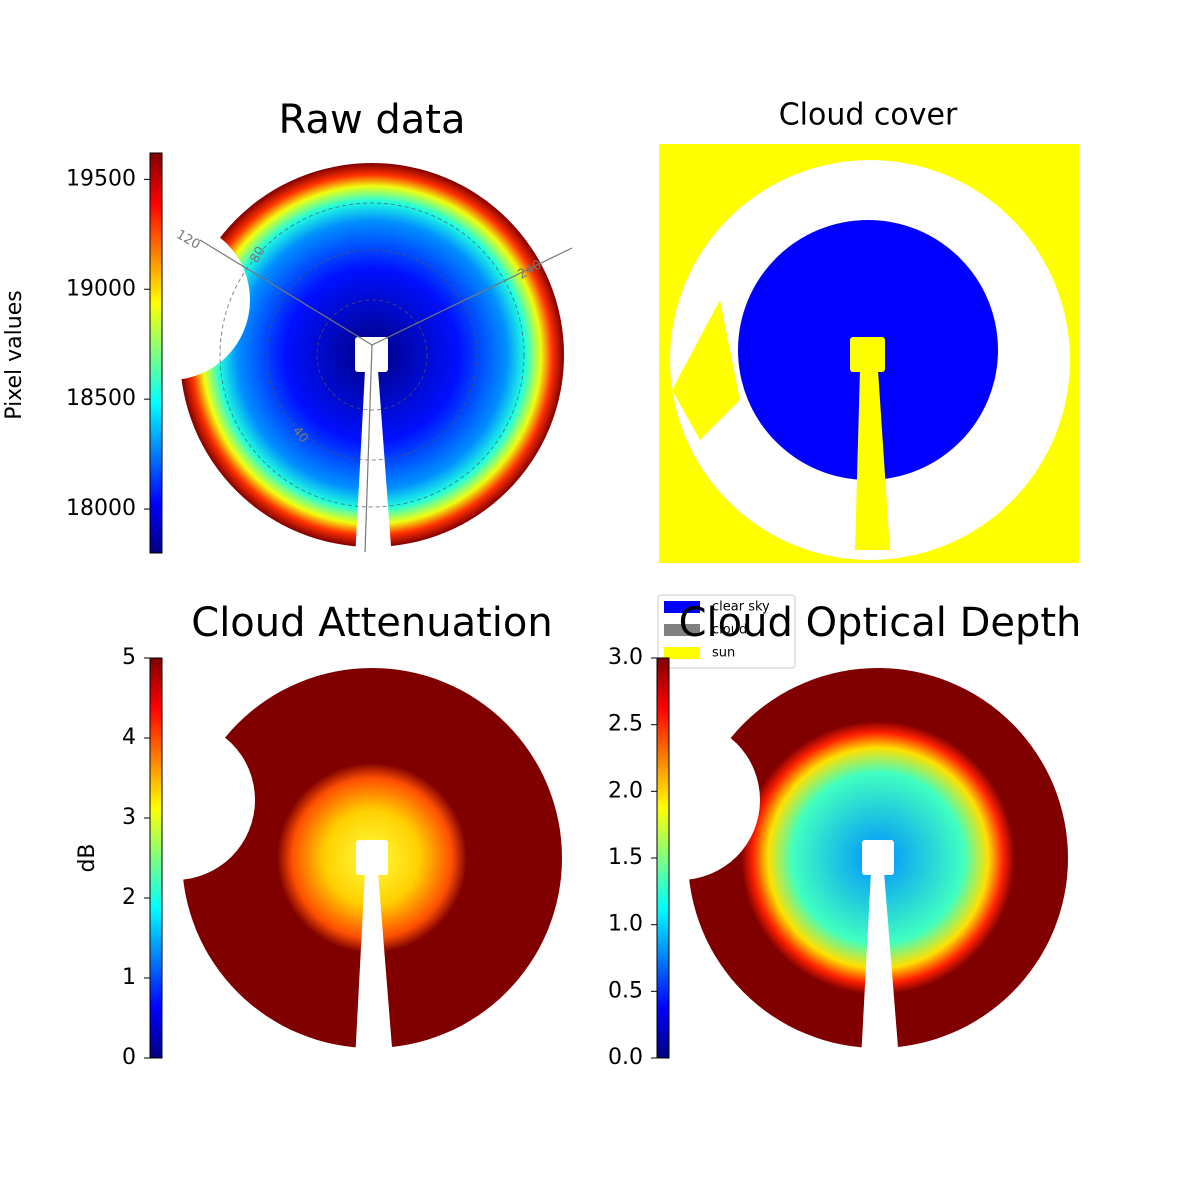 The height and width of the screenshot is (1200, 1200). What do you see at coordinates (625, 924) in the screenshot?
I see `colorbar-tick-label: 1.0` at bounding box center [625, 924].